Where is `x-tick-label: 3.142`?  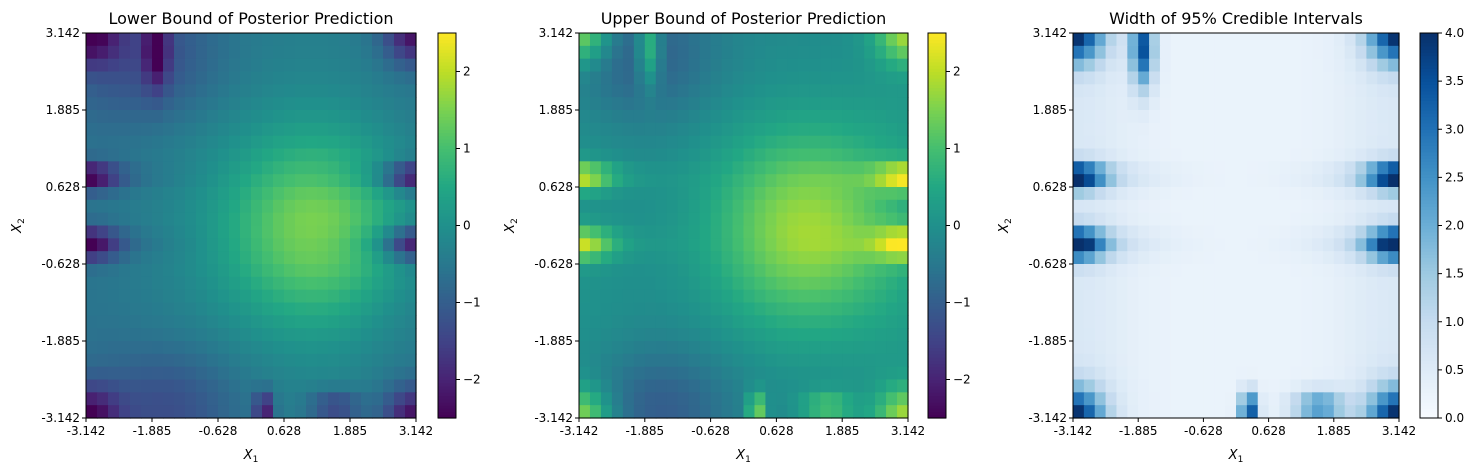
x-tick-label: 3.142 is located at coordinates (1399, 431).